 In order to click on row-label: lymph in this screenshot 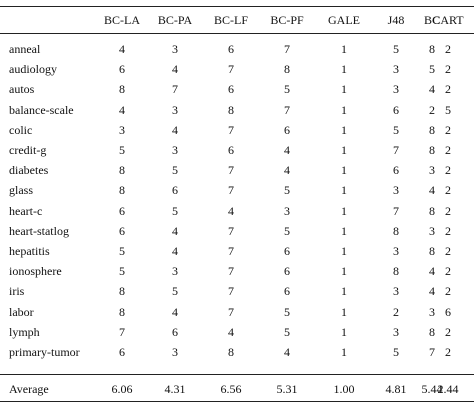, I will do `click(24, 331)`.